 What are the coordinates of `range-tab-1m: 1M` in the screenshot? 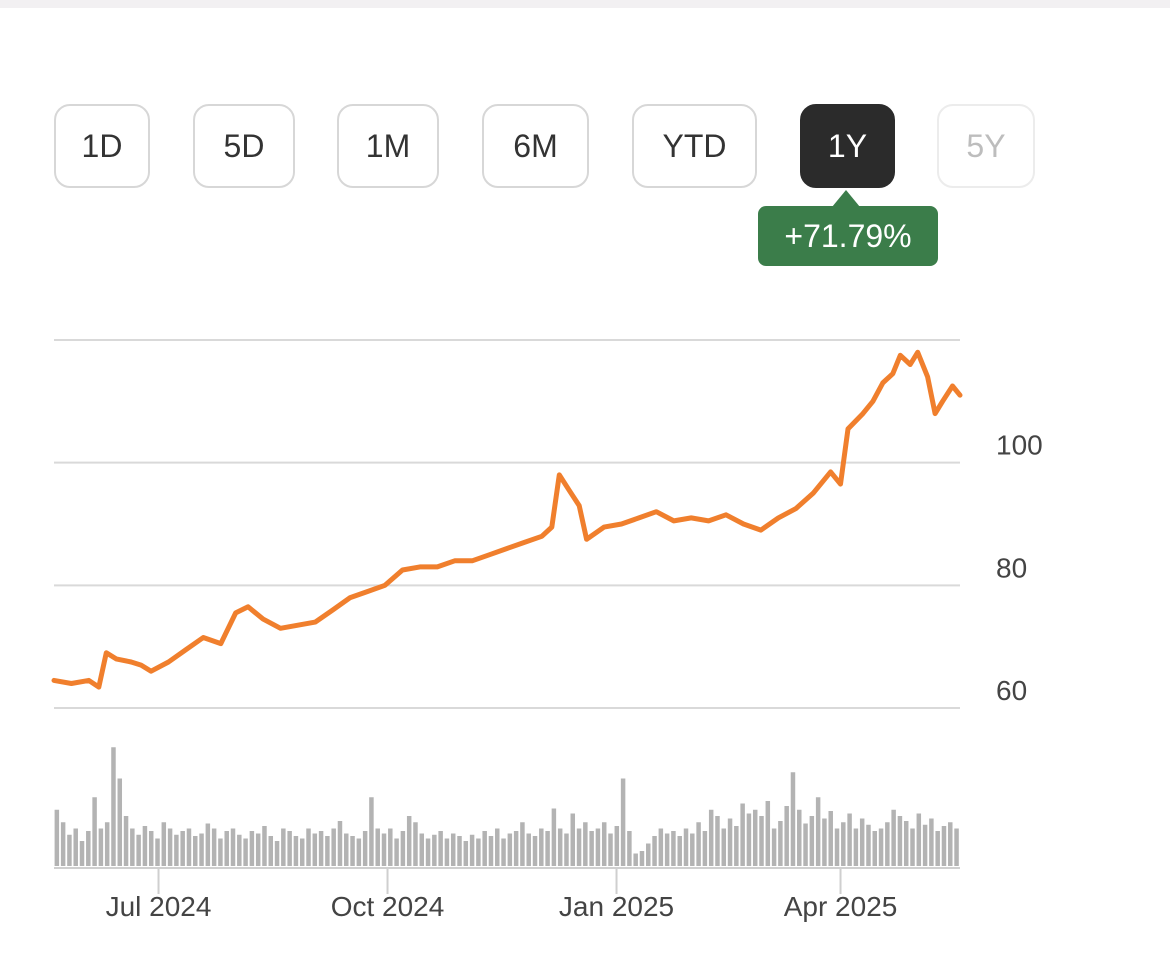 It's located at (388, 146).